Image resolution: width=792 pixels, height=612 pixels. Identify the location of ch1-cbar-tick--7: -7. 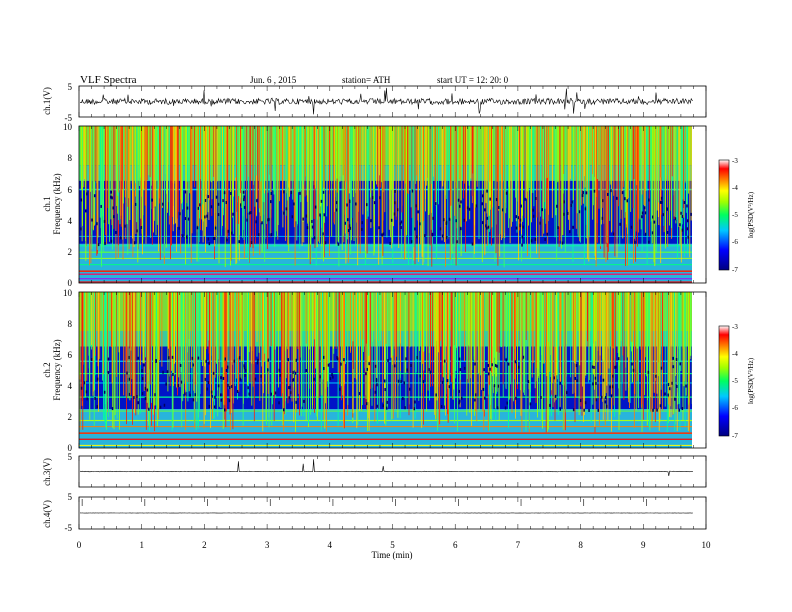
(735, 270).